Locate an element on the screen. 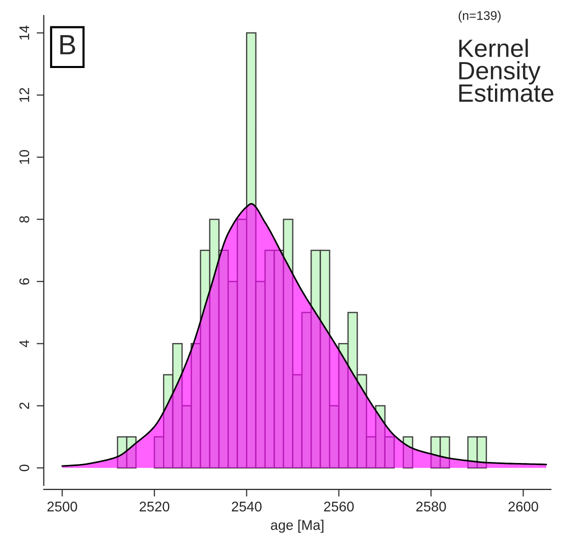 The width and height of the screenshot is (561, 554). y-tick-label: 12 is located at coordinates (24, 95).